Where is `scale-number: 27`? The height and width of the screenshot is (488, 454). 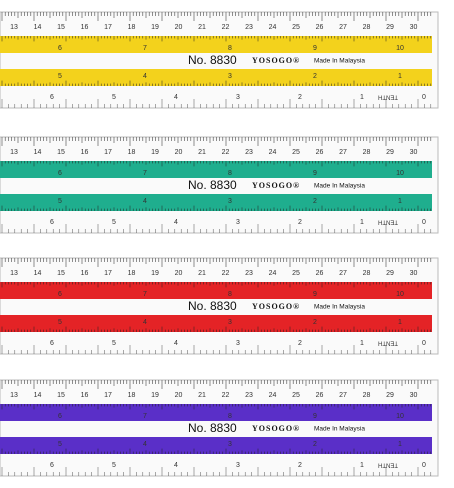 scale-number: 27 is located at coordinates (343, 27).